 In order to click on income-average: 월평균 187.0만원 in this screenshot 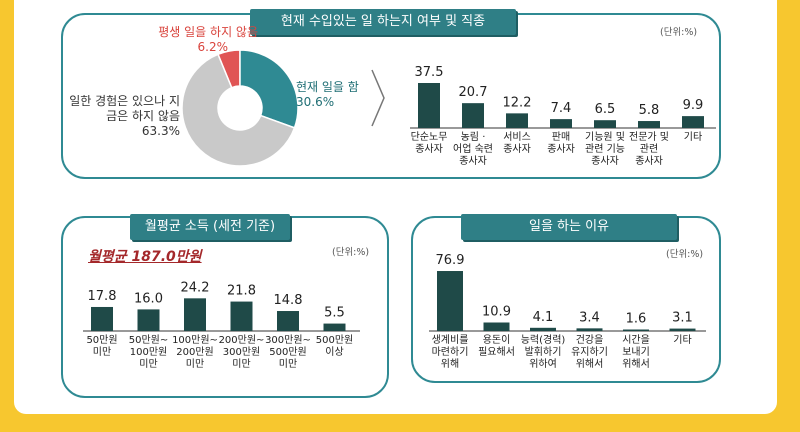, I will do `click(145, 257)`.